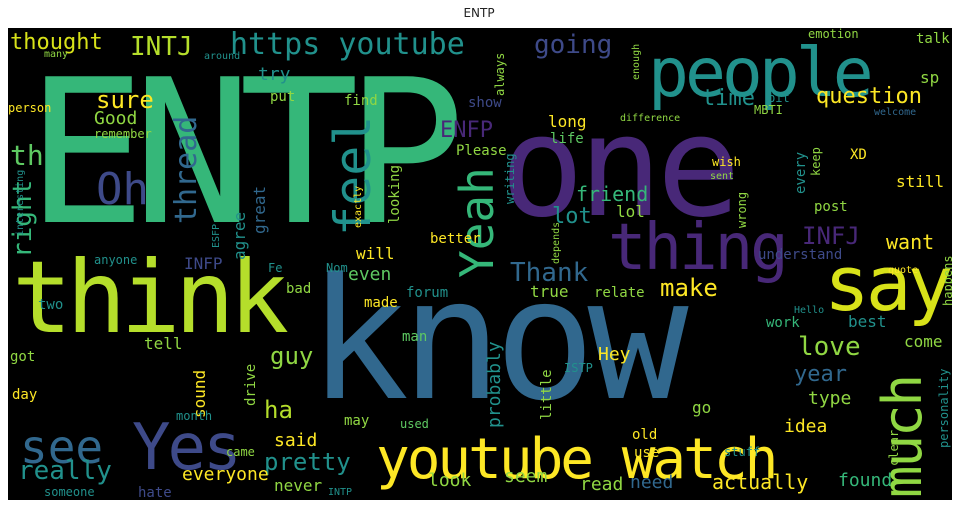 The width and height of the screenshot is (958, 505). What do you see at coordinates (910, 242) in the screenshot?
I see `word-want: want` at bounding box center [910, 242].